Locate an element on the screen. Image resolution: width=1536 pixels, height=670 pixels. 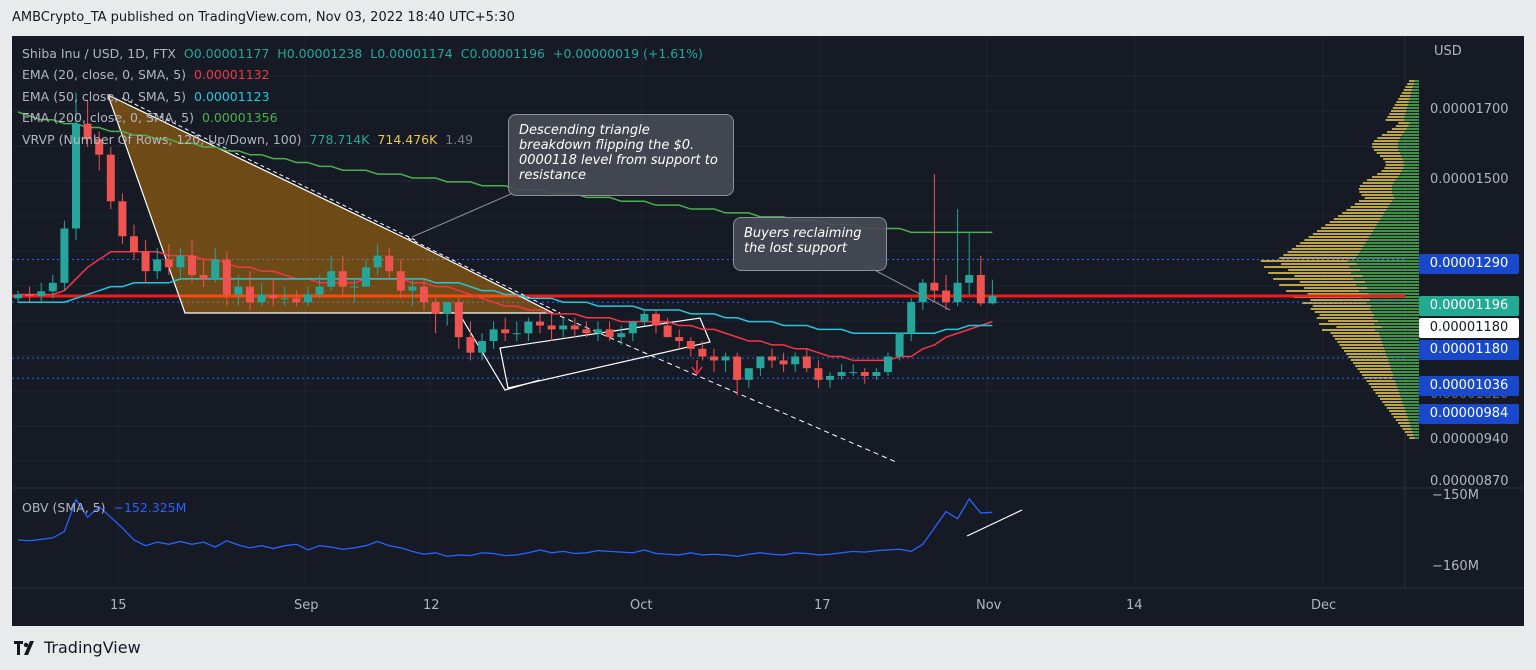
price-box-1036: 0.00001036 is located at coordinates (1469, 386).